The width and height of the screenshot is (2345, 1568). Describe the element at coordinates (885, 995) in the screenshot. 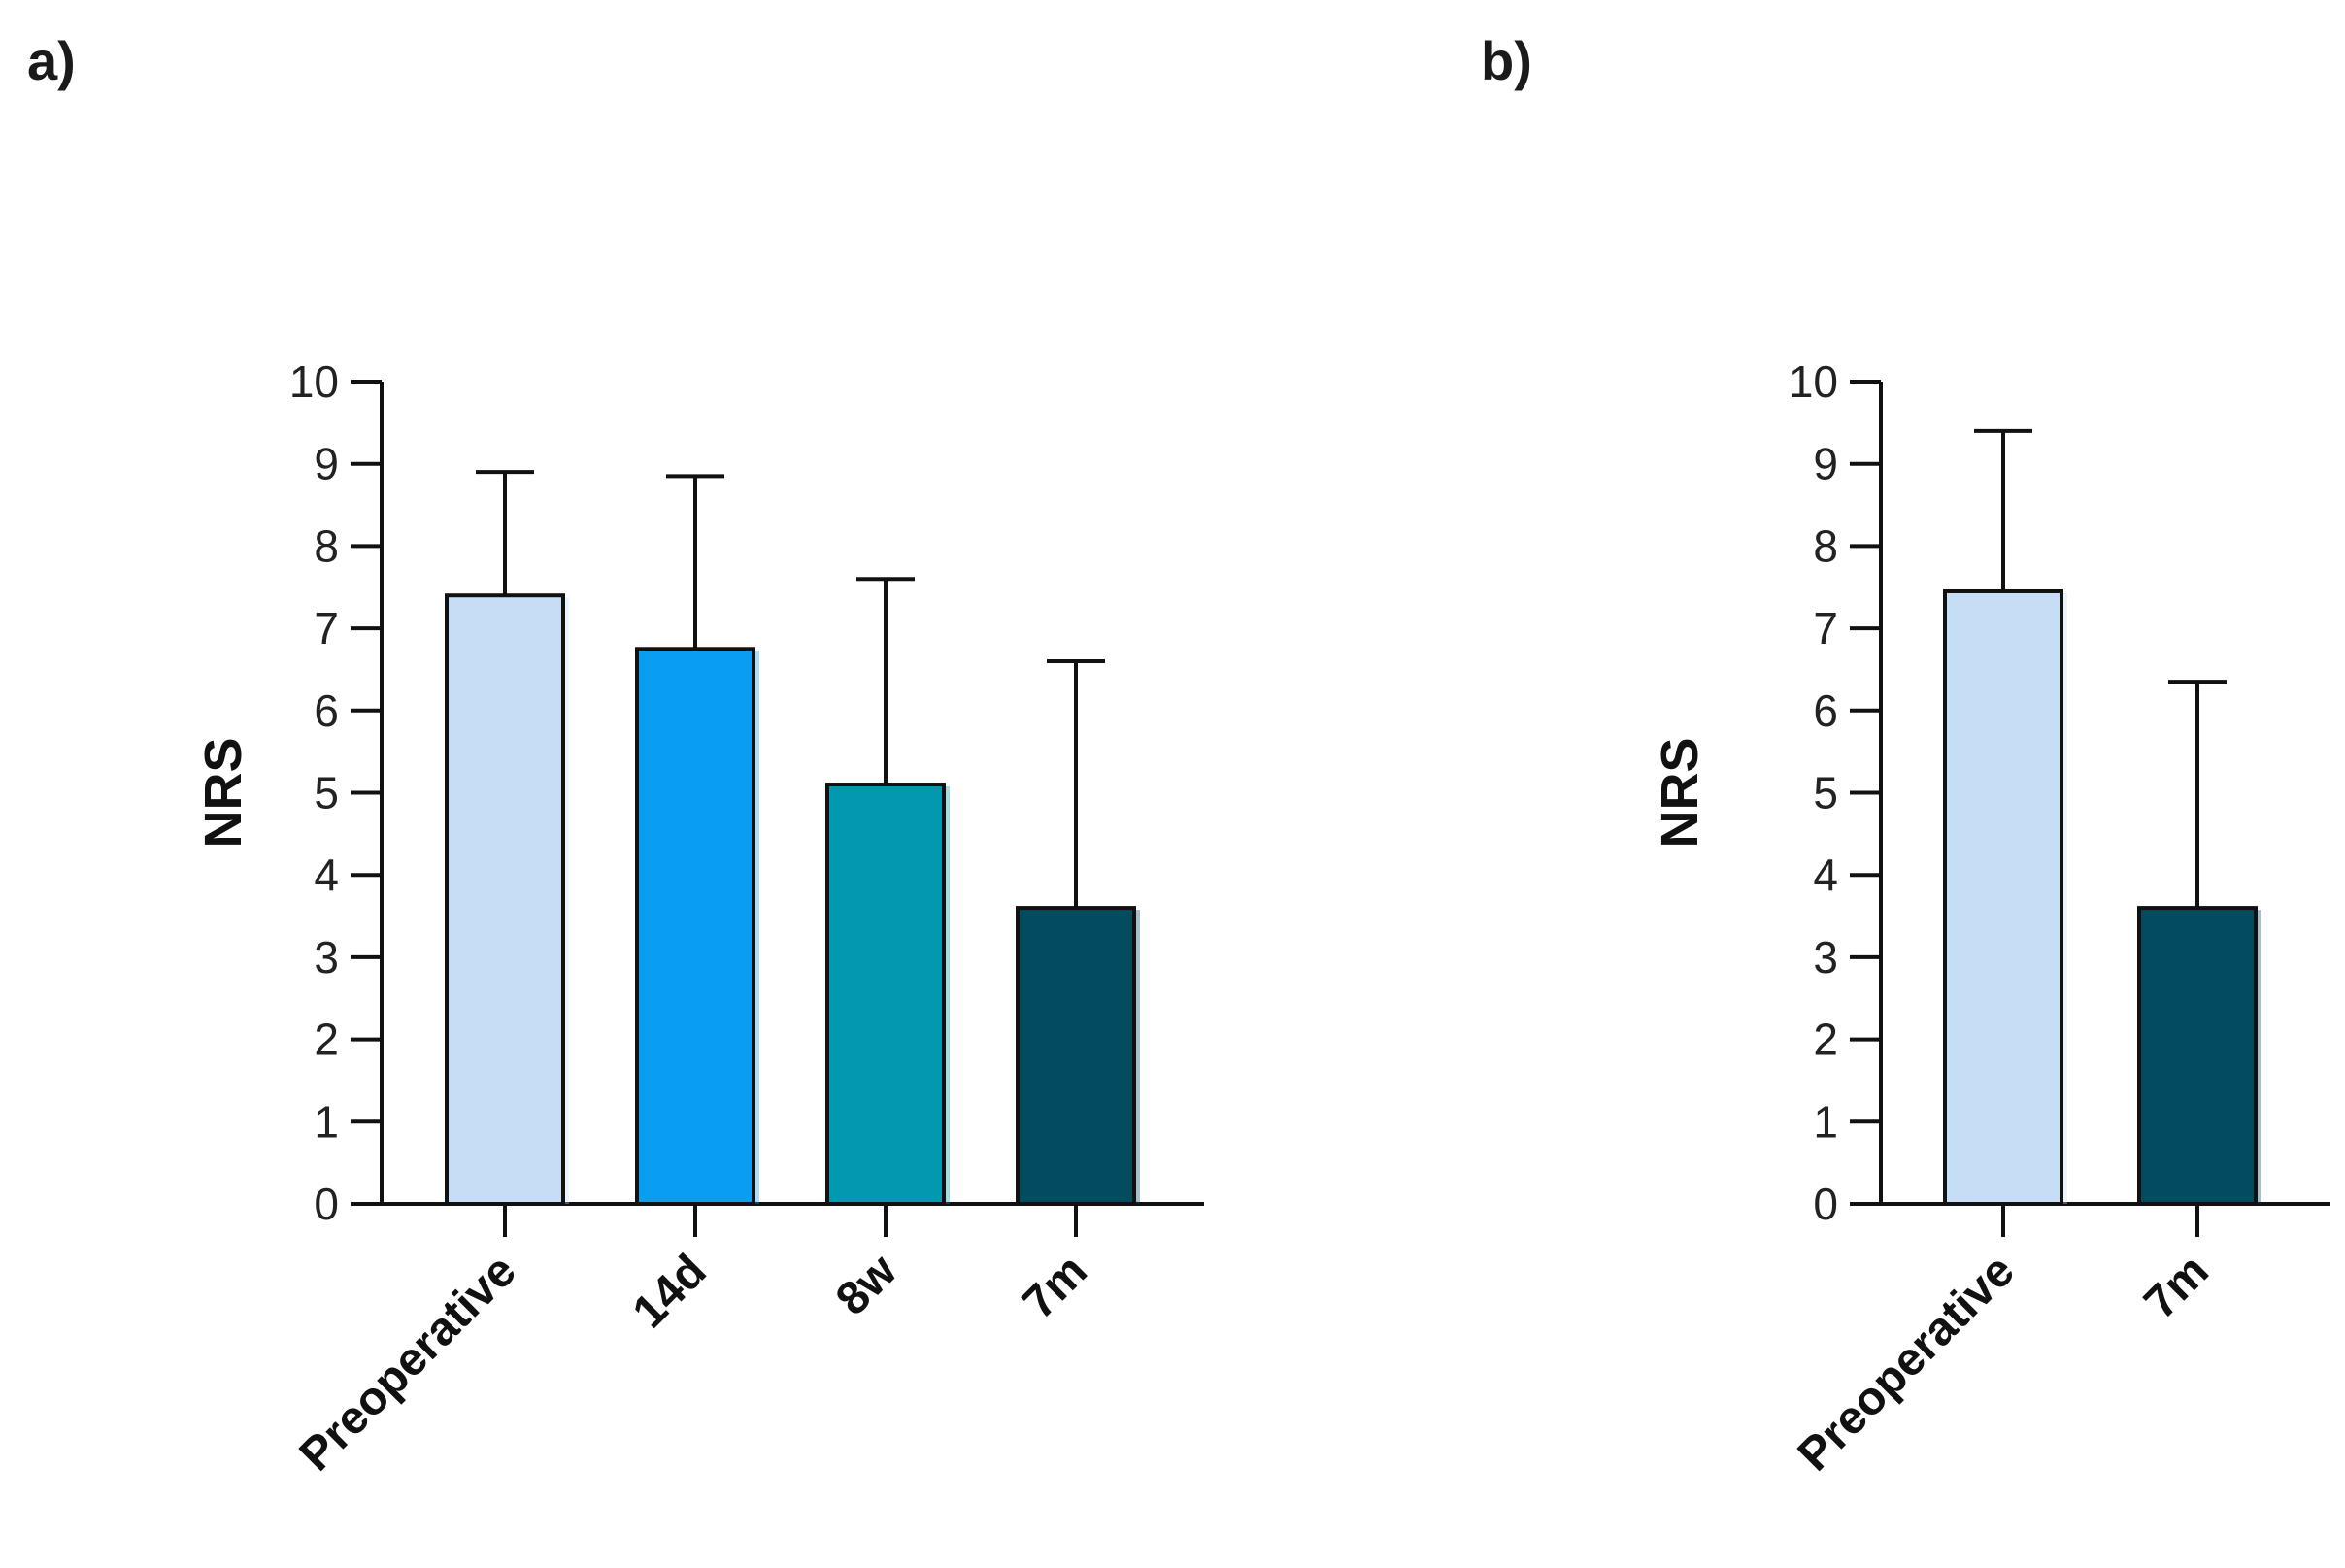

I see `bar-8w` at that location.